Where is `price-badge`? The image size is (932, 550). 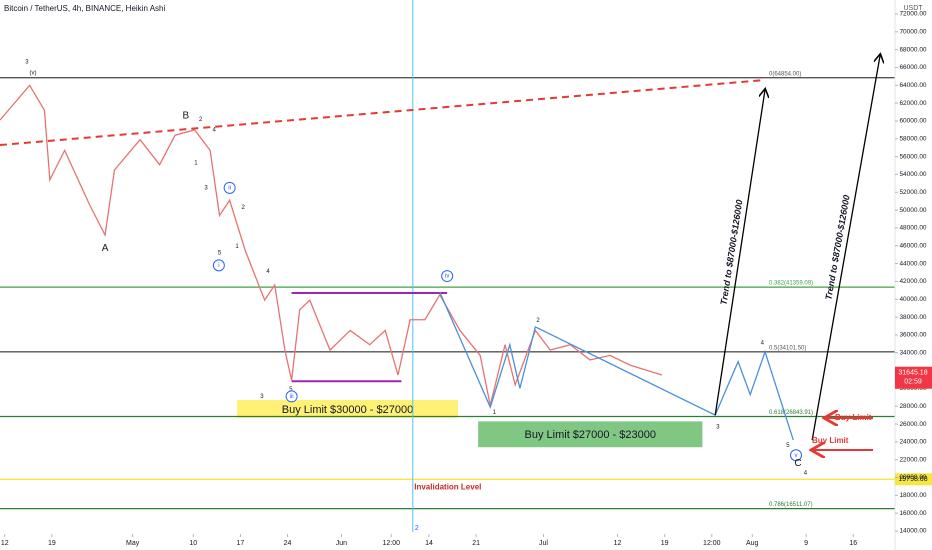
price-badge is located at coordinates (913, 479).